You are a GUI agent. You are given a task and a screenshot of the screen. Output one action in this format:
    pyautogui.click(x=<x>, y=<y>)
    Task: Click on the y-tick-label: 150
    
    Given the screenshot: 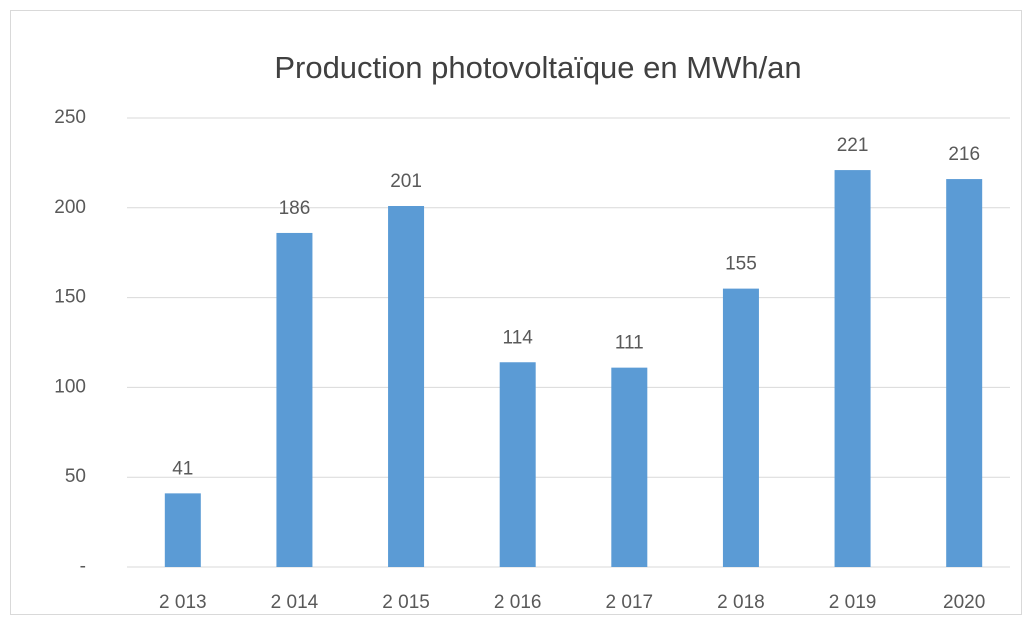 What is the action you would take?
    pyautogui.click(x=70, y=297)
    